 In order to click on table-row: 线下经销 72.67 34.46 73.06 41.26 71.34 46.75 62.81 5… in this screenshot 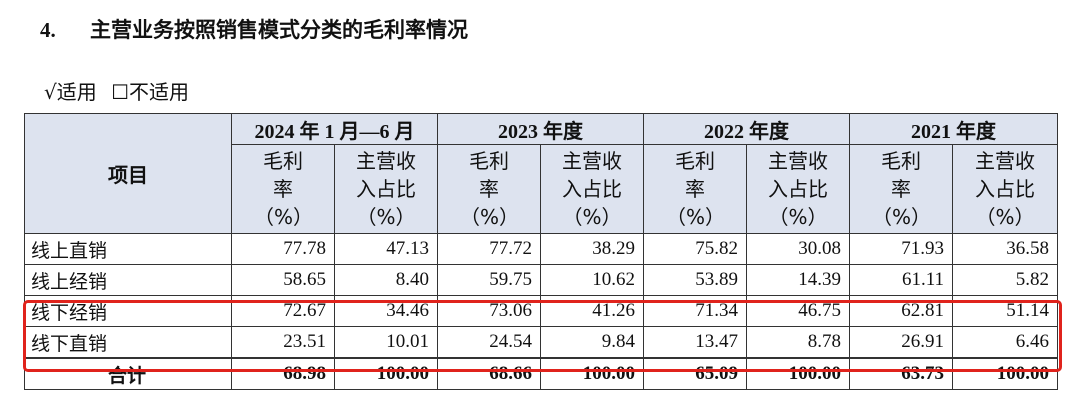, I will do `click(541, 311)`.